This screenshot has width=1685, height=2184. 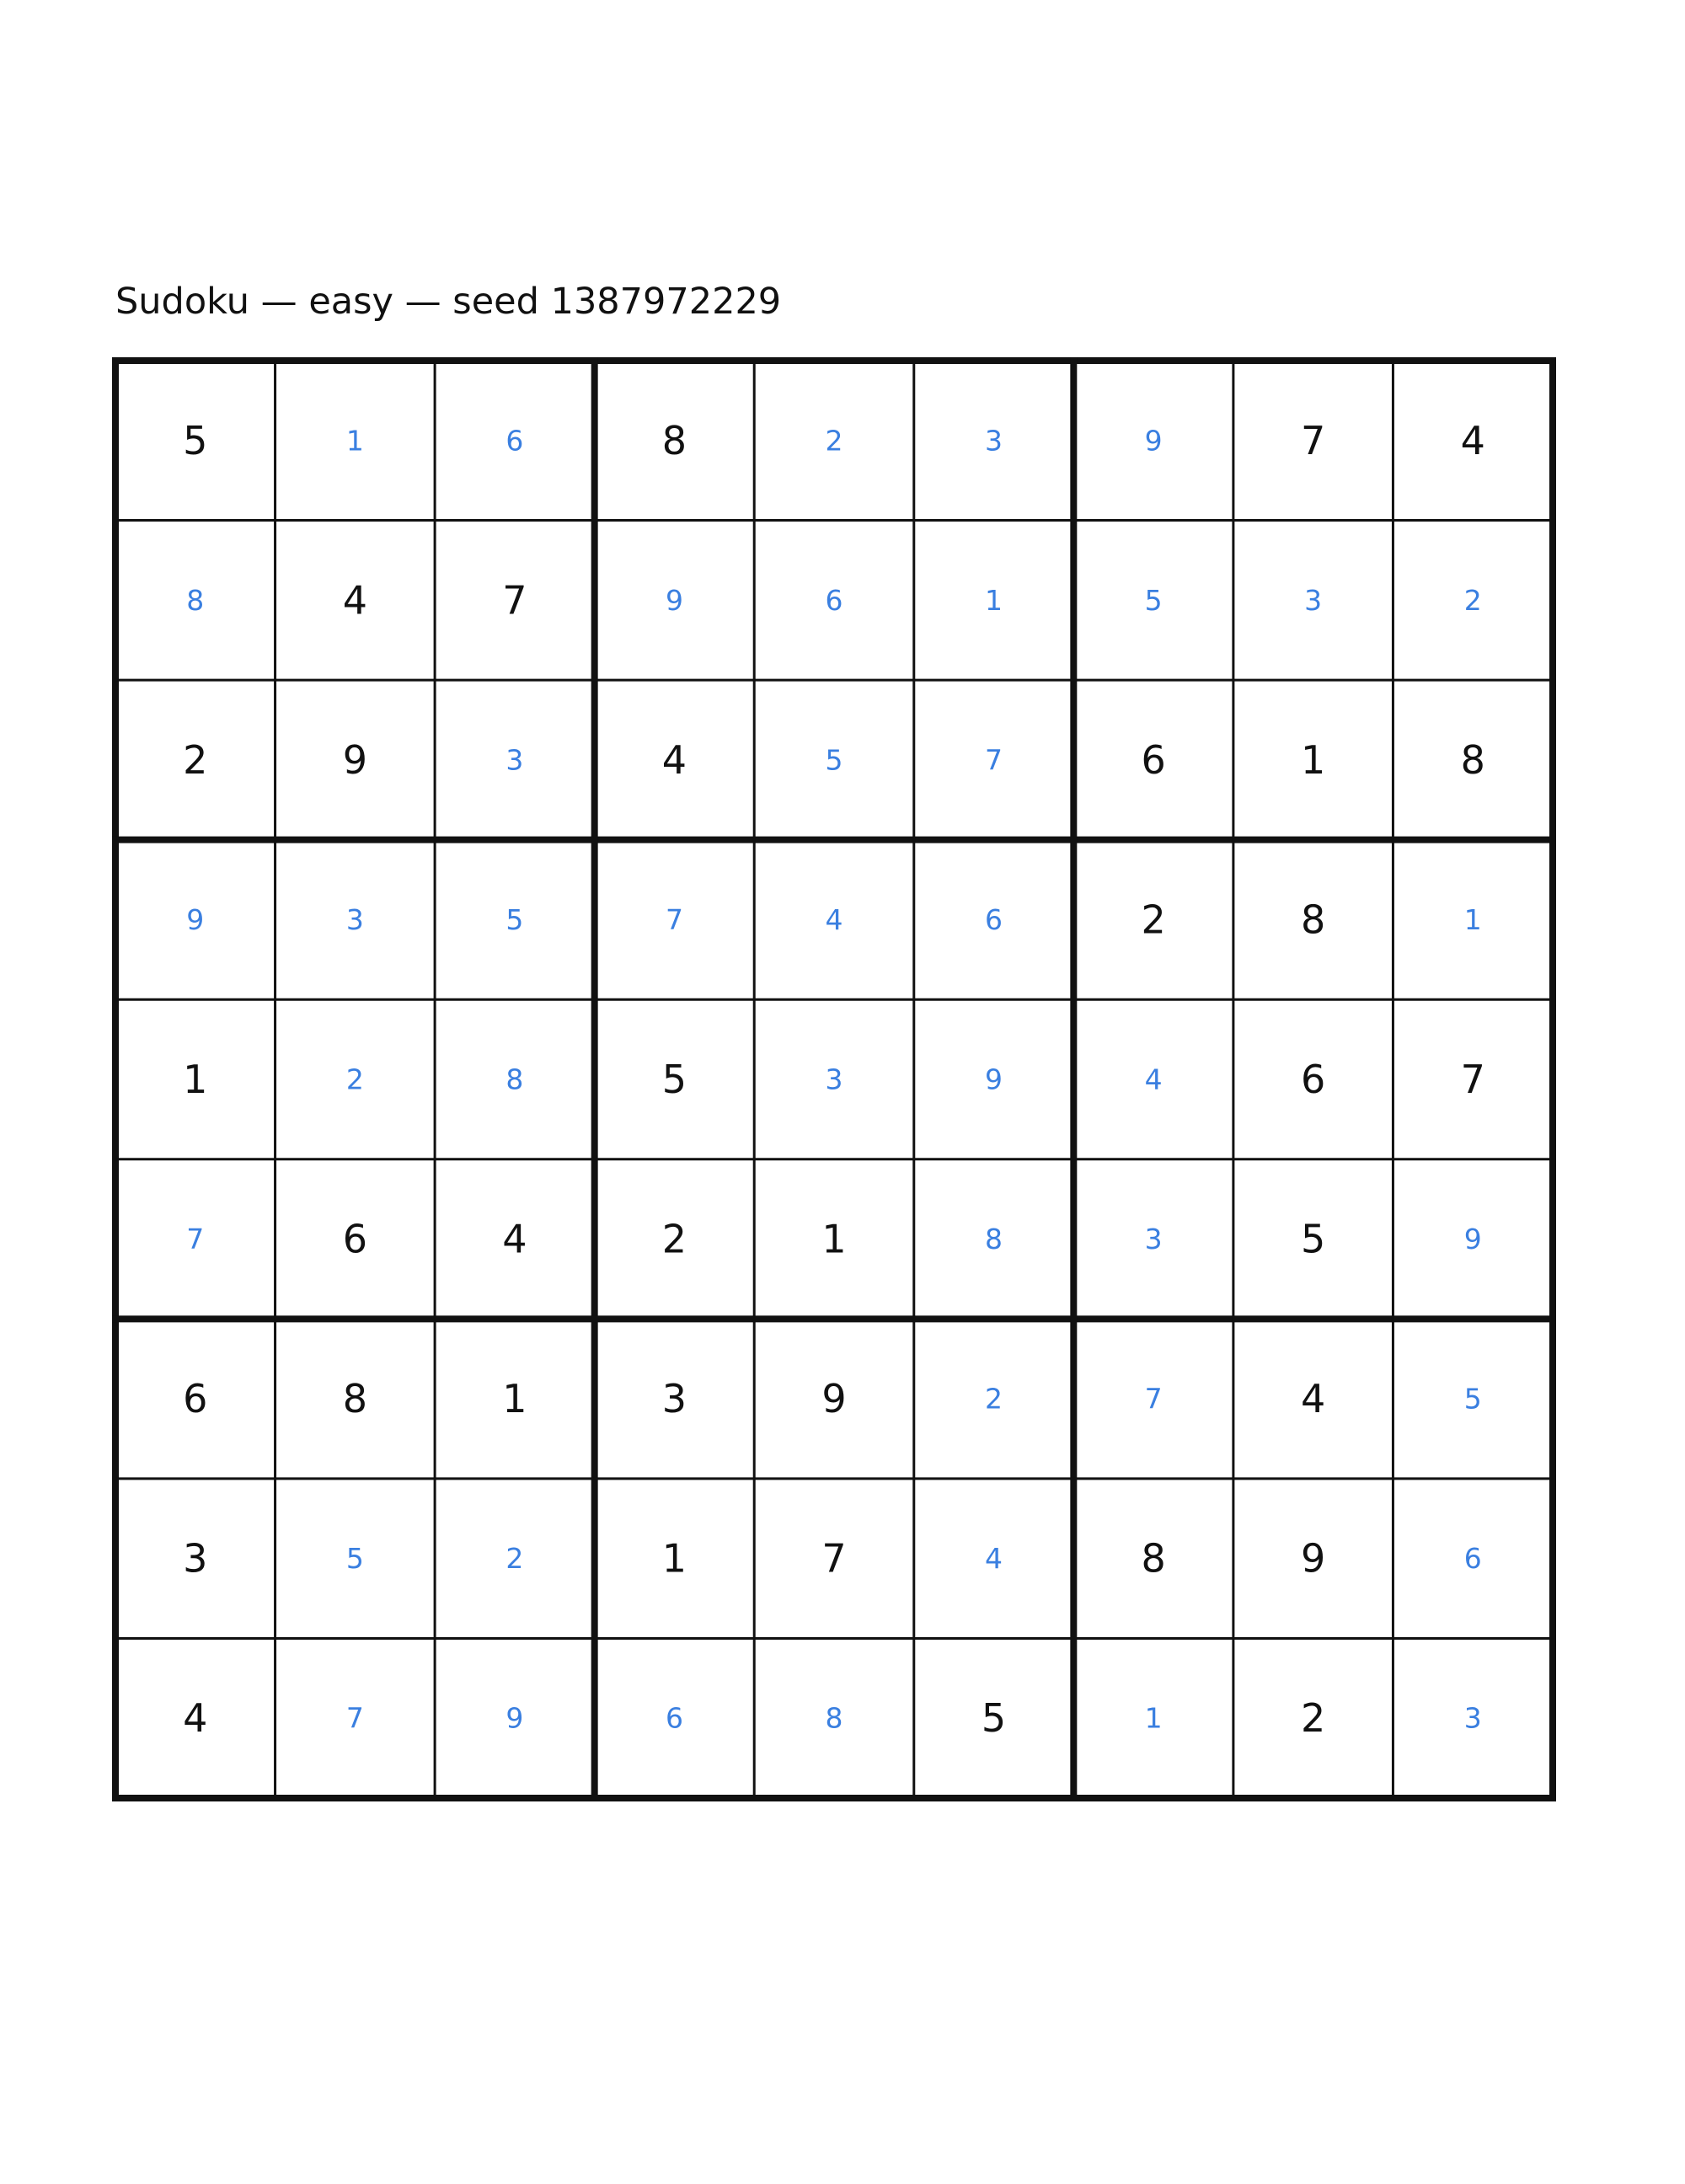 I want to click on solution-digit: 2, so click(x=355, y=1079).